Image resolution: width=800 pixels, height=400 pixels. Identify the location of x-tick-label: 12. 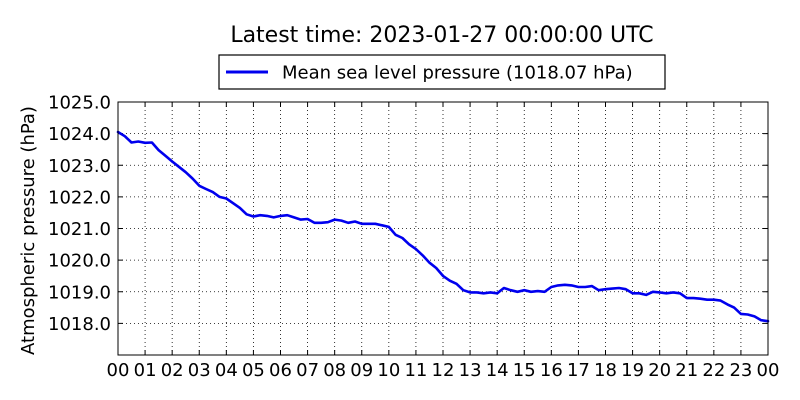
(443, 370).